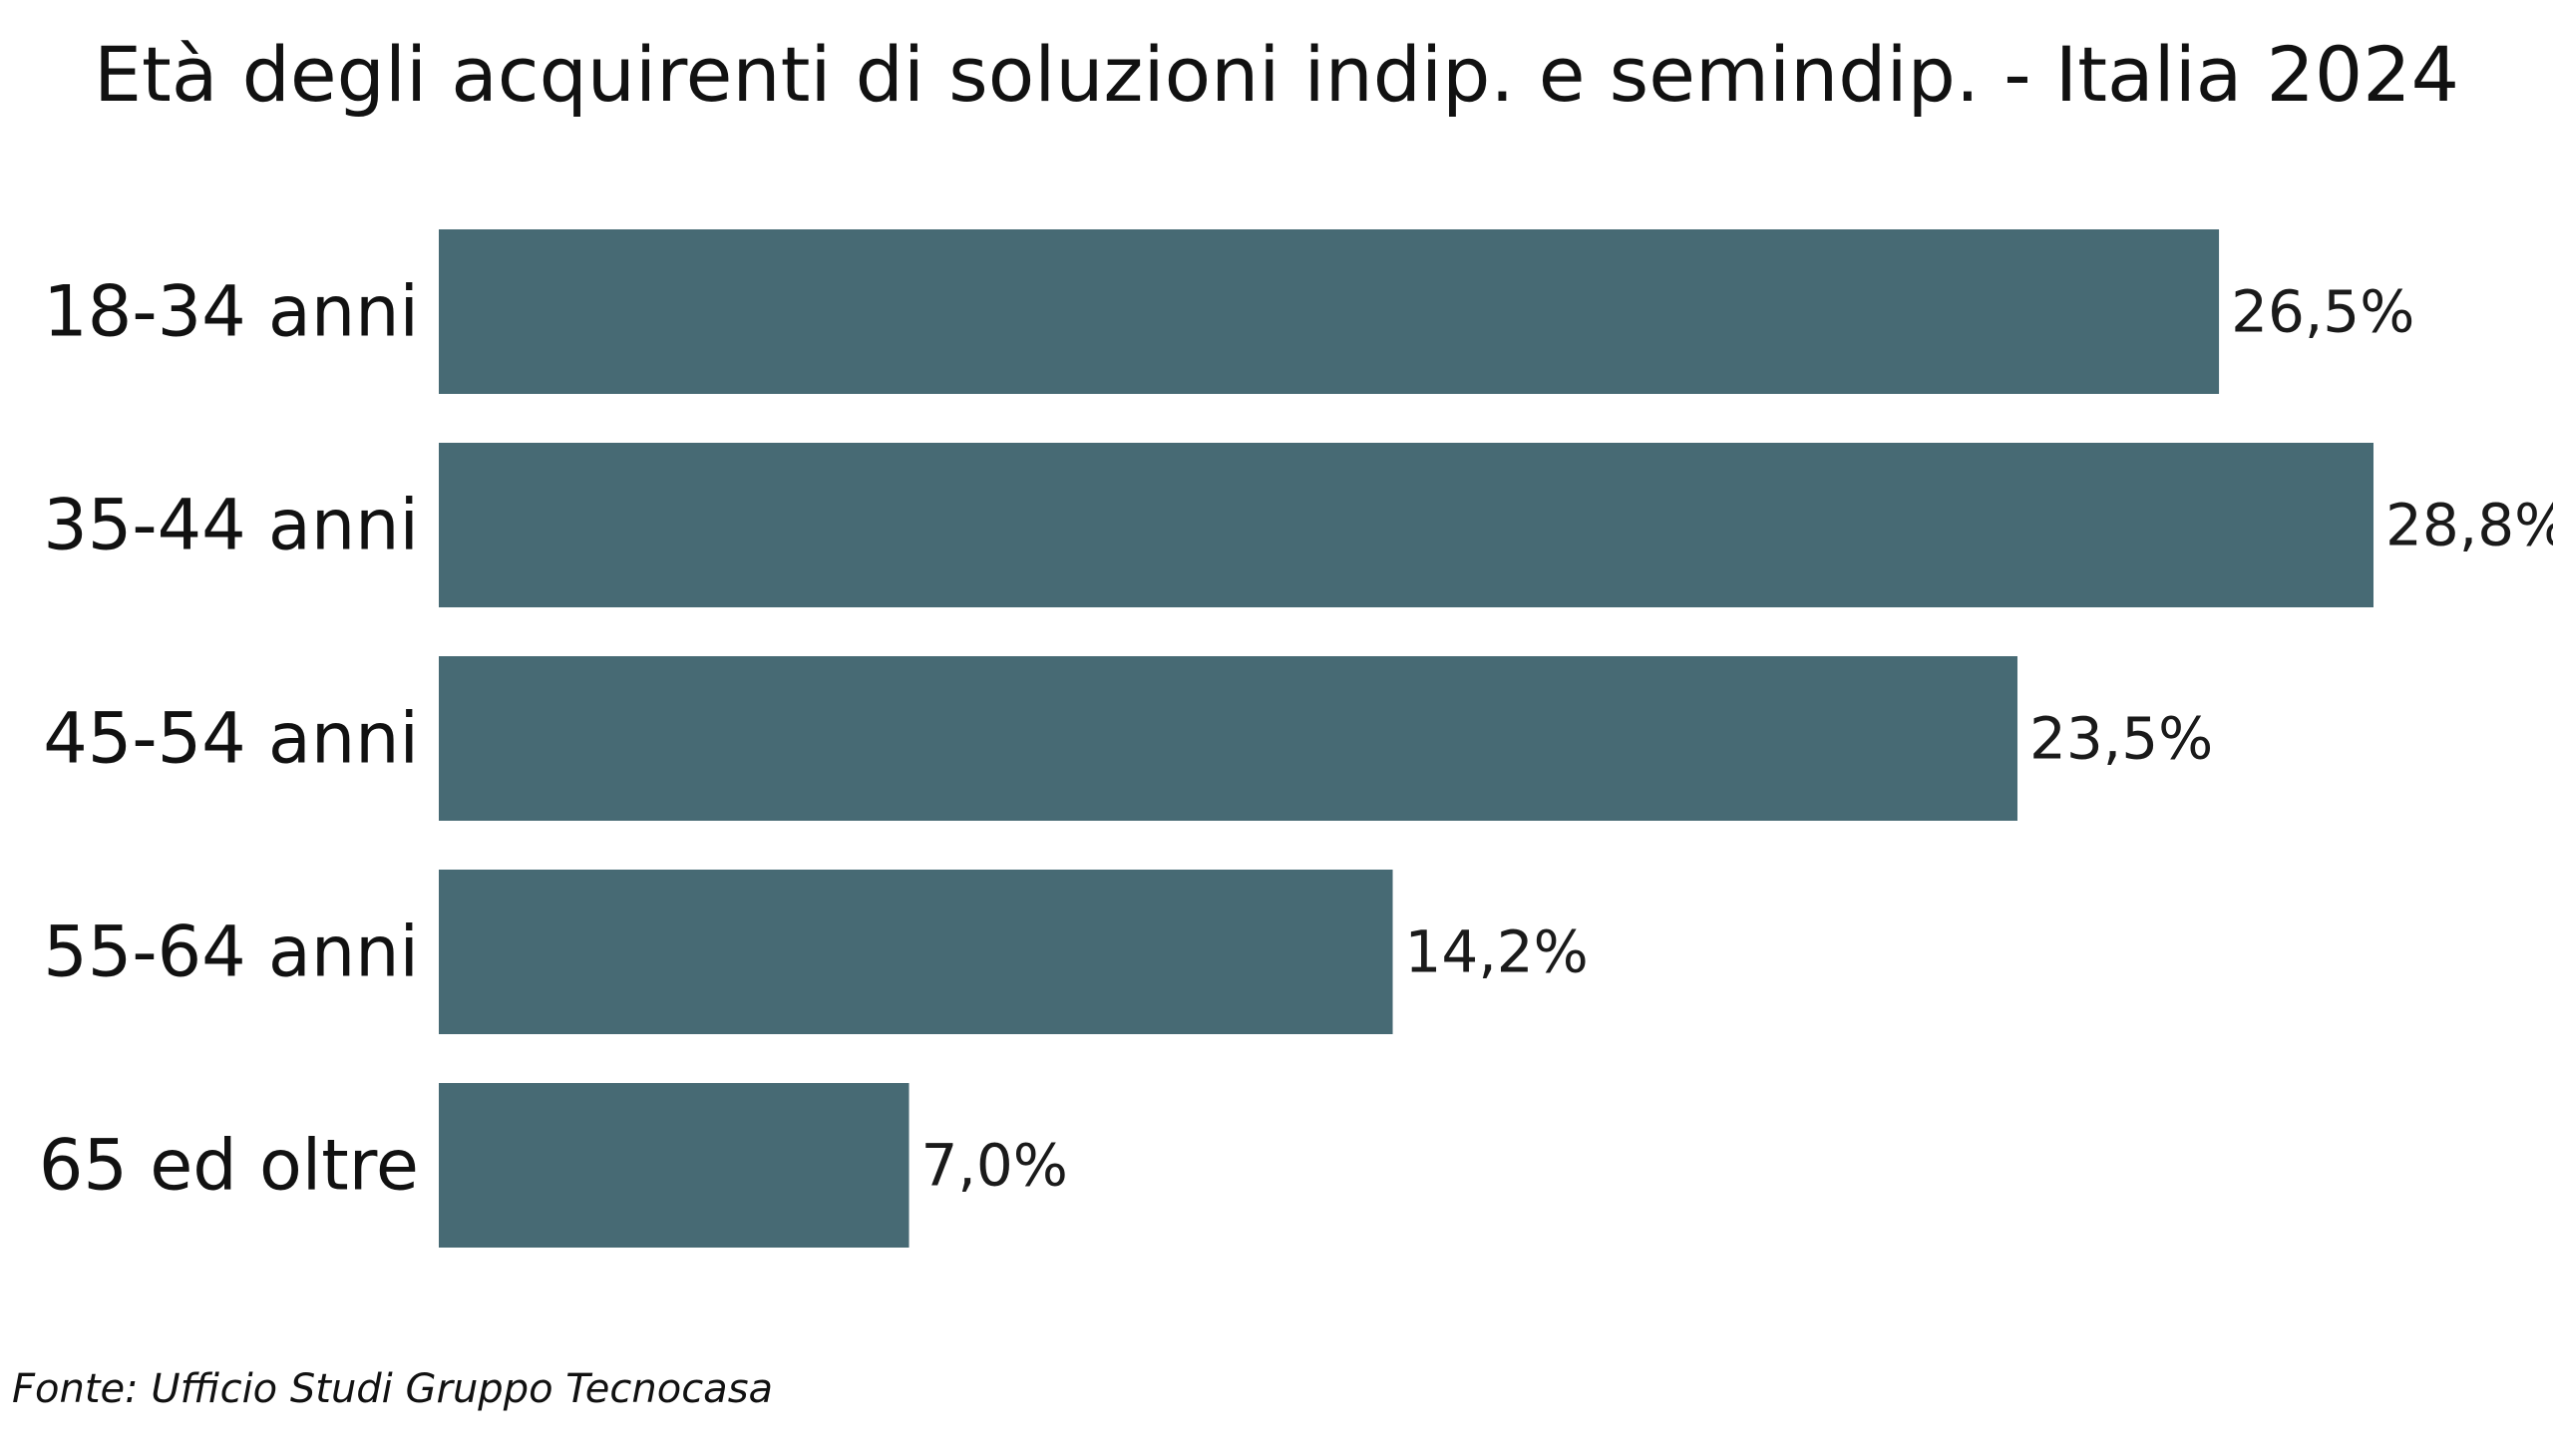 The height and width of the screenshot is (1456, 2553). What do you see at coordinates (995, 1166) in the screenshot?
I see `value-label-5: 7,0%` at bounding box center [995, 1166].